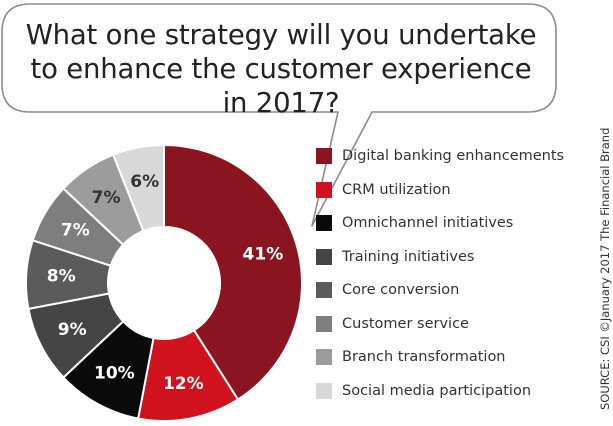  I want to click on legend-item-social-media-participation: Social media participation, so click(441, 391).